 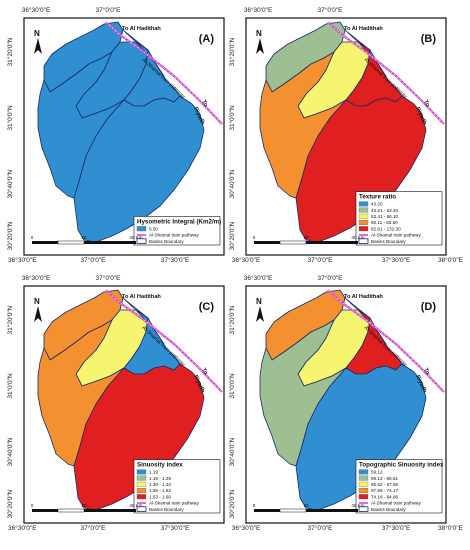 What do you see at coordinates (429, 39) in the screenshot?
I see `panel-letter: (B)` at bounding box center [429, 39].